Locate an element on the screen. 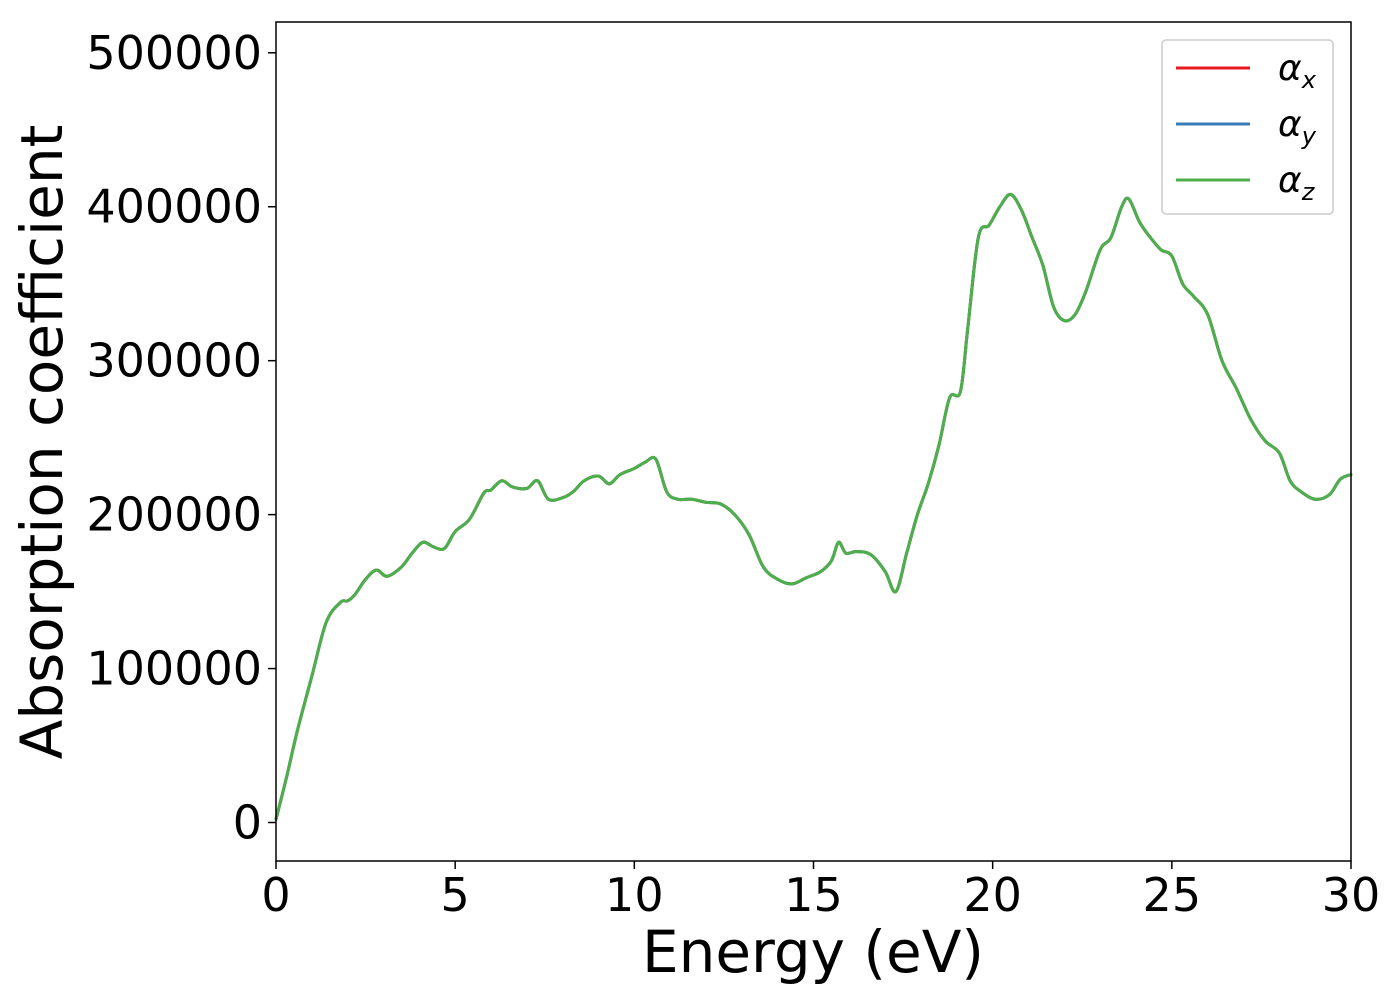 The width and height of the screenshot is (1400, 1000). x-tick-label: 30 is located at coordinates (1351, 895).